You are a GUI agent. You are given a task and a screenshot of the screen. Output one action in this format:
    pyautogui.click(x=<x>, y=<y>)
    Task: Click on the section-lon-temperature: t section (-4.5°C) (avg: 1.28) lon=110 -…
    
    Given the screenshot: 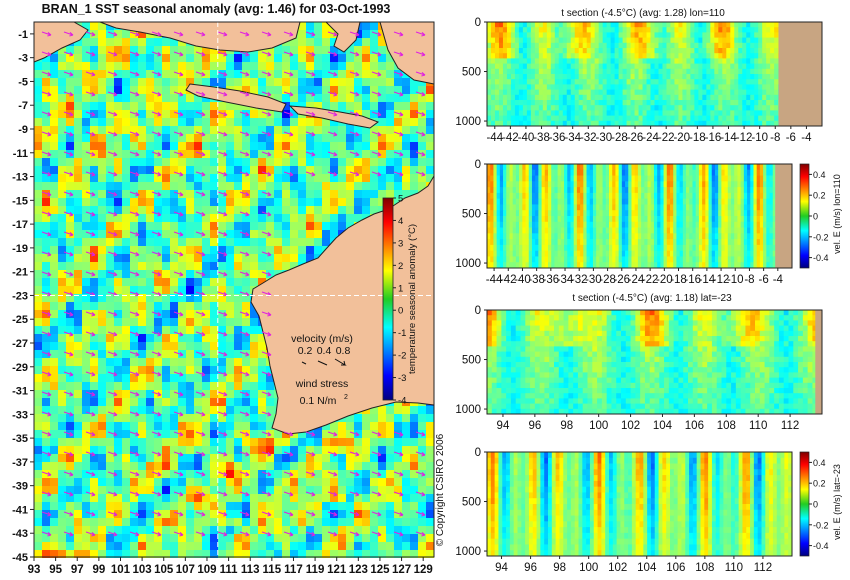 What is the action you would take?
    pyautogui.click(x=639, y=76)
    